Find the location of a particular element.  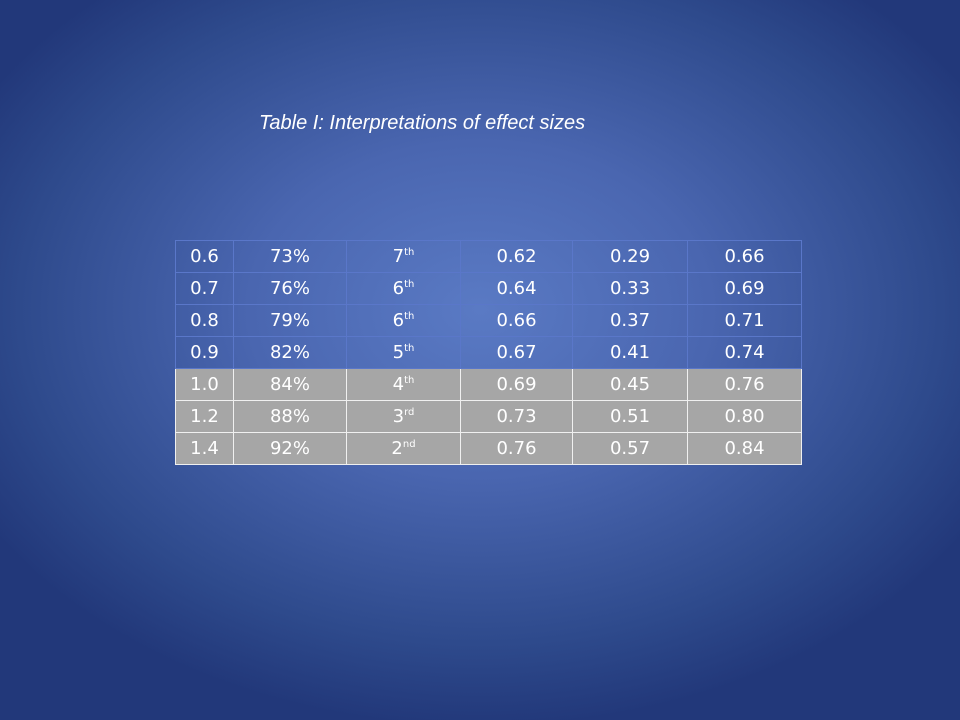

table-cell: 0.41 is located at coordinates (630, 352).